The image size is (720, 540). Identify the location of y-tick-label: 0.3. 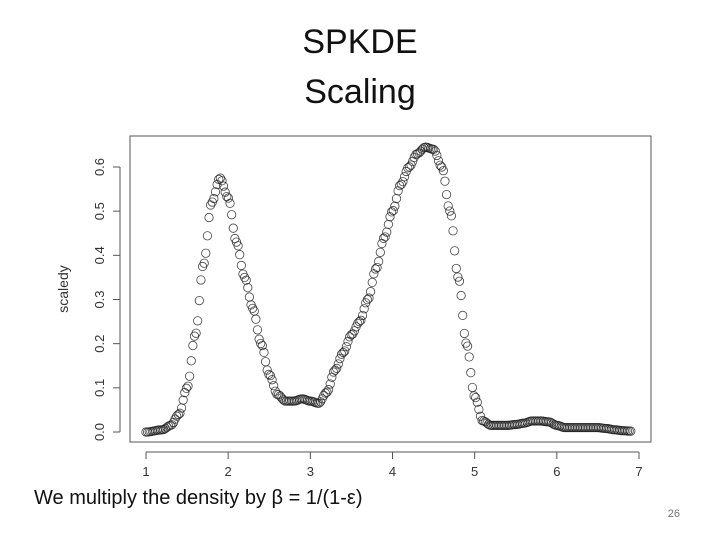
(99, 299).